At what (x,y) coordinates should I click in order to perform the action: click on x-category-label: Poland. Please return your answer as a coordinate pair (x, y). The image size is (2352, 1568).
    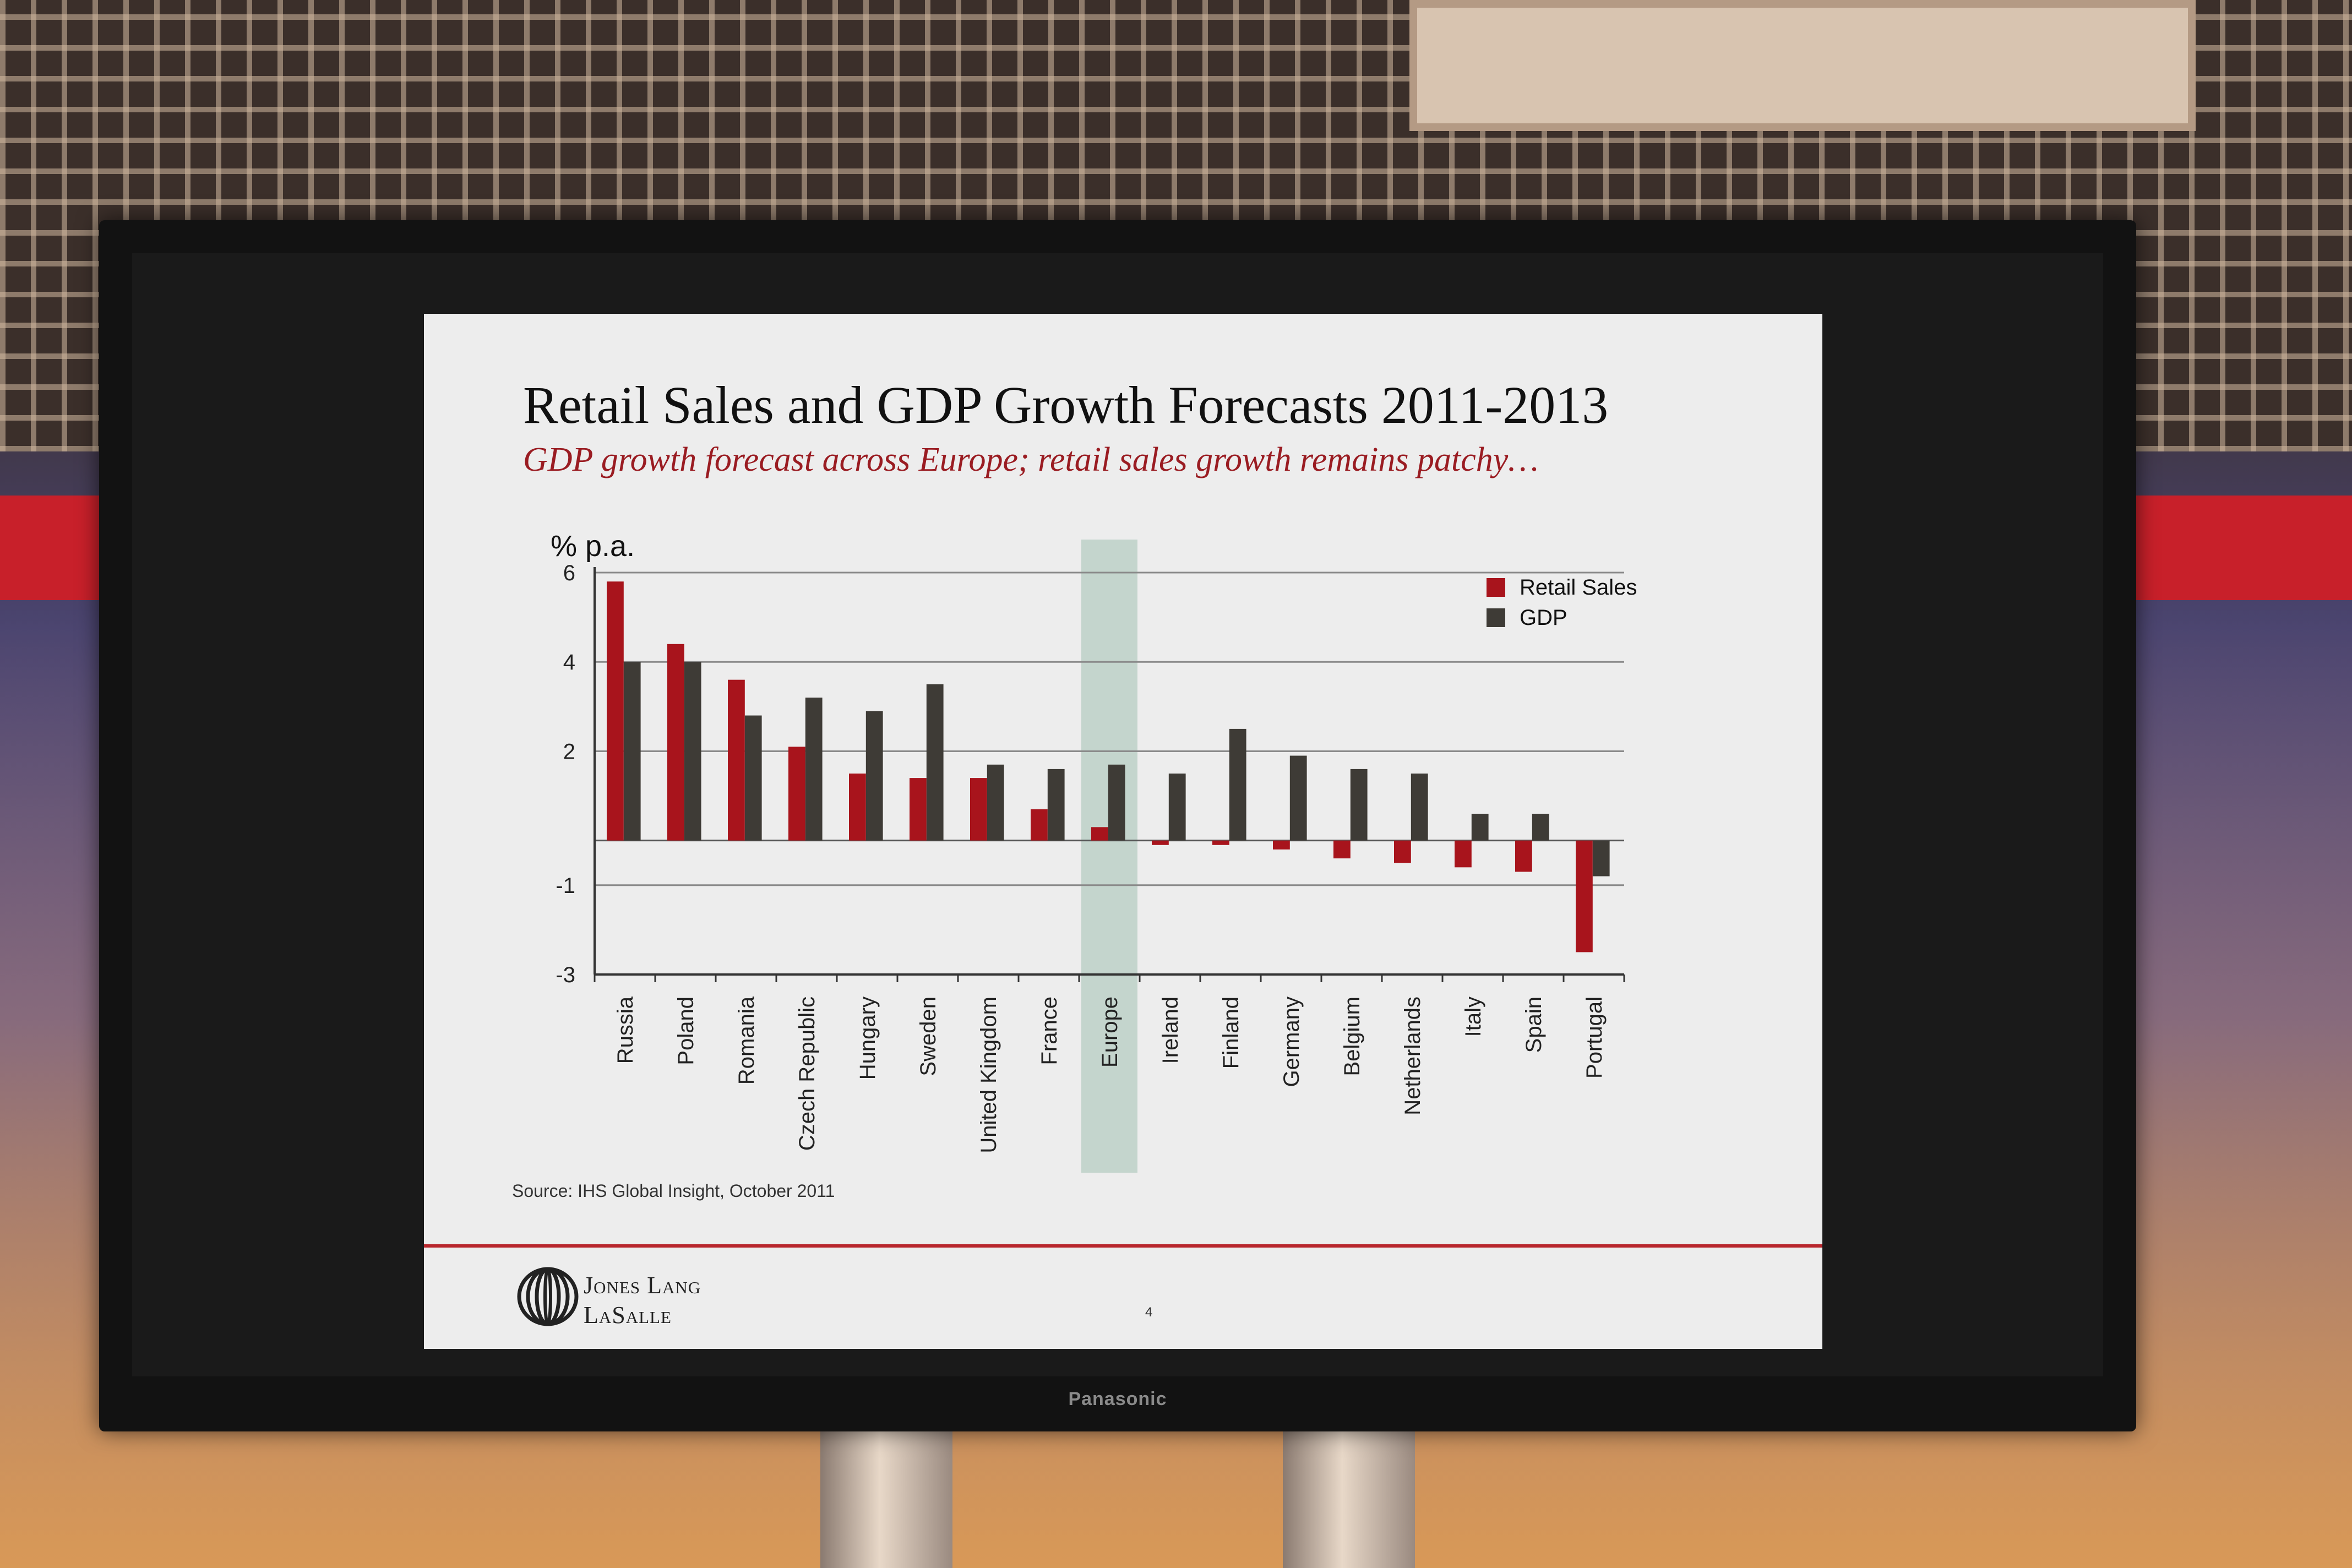
    Looking at the image, I should click on (686, 1031).